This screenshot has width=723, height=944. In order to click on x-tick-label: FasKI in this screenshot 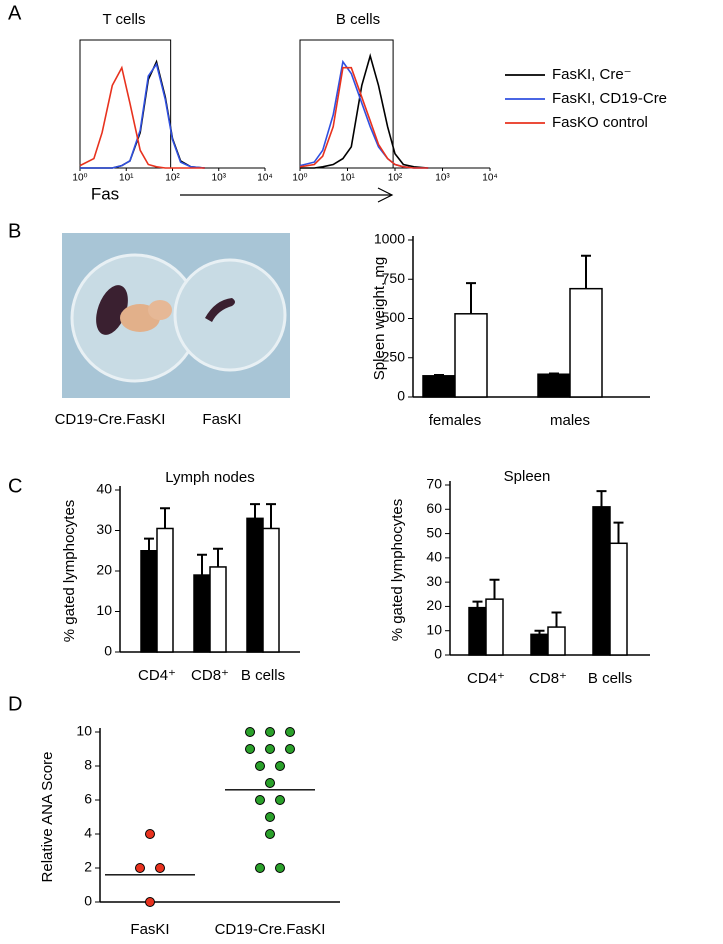, I will do `click(149, 929)`.